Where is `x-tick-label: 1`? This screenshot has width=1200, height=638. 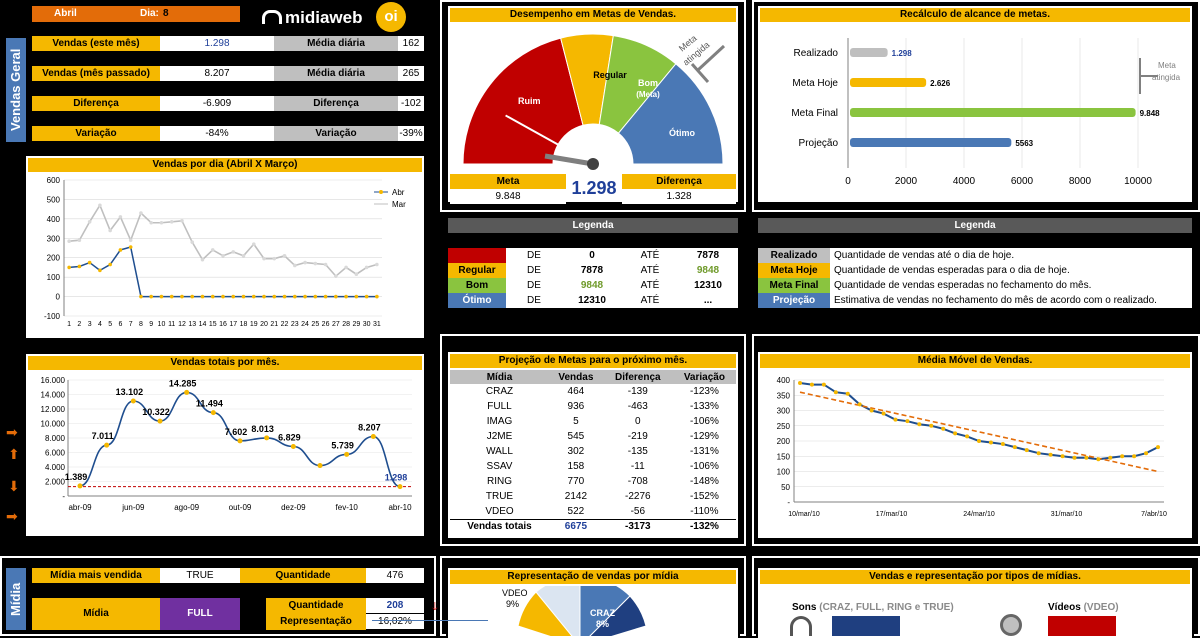
x-tick-label: 1 is located at coordinates (69, 324).